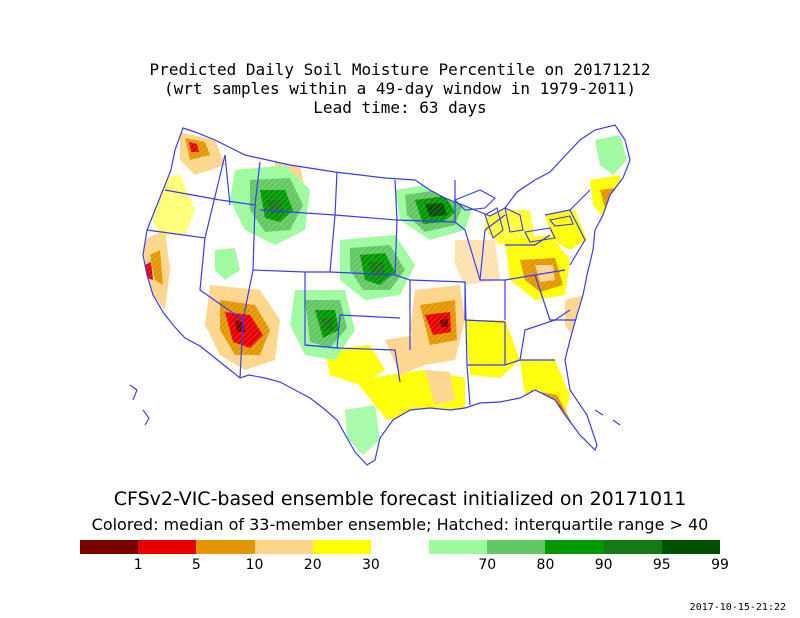 The image size is (800, 618). Describe the element at coordinates (400, 107) in the screenshot. I see `title-line-3: Lead time: 63 days` at that location.